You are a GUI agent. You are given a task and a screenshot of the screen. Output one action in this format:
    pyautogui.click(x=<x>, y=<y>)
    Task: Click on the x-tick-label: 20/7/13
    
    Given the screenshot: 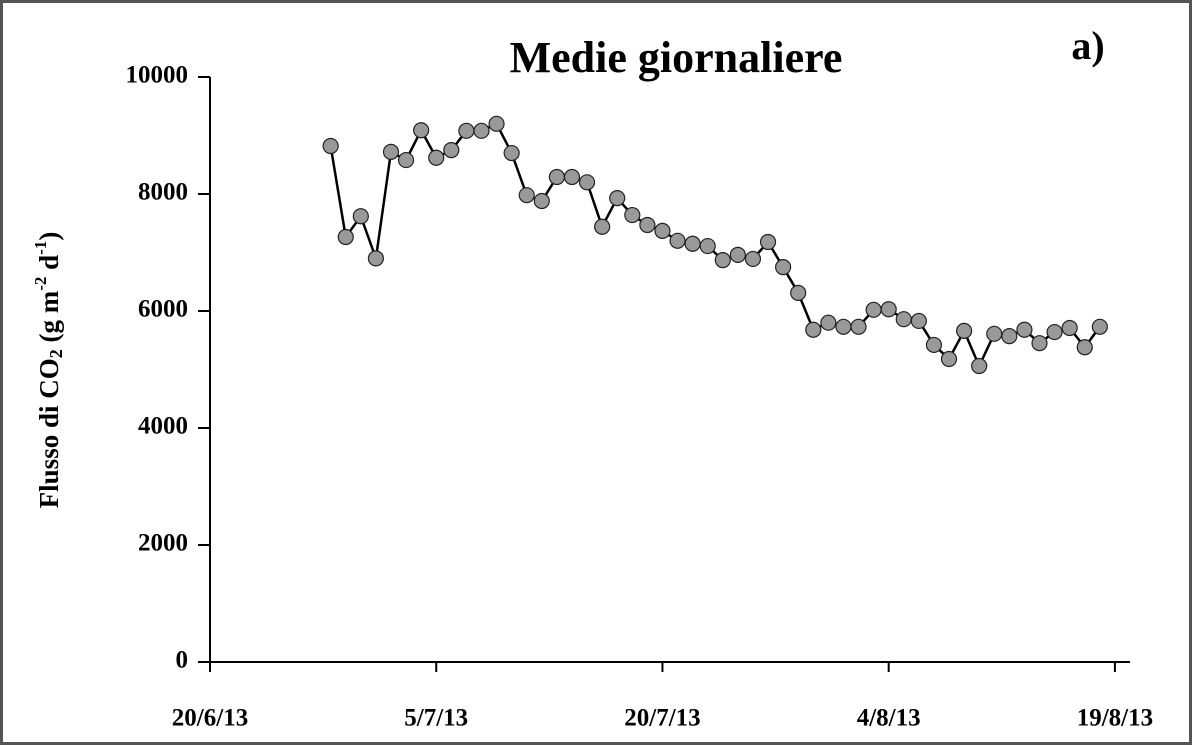 What is the action you would take?
    pyautogui.click(x=662, y=718)
    